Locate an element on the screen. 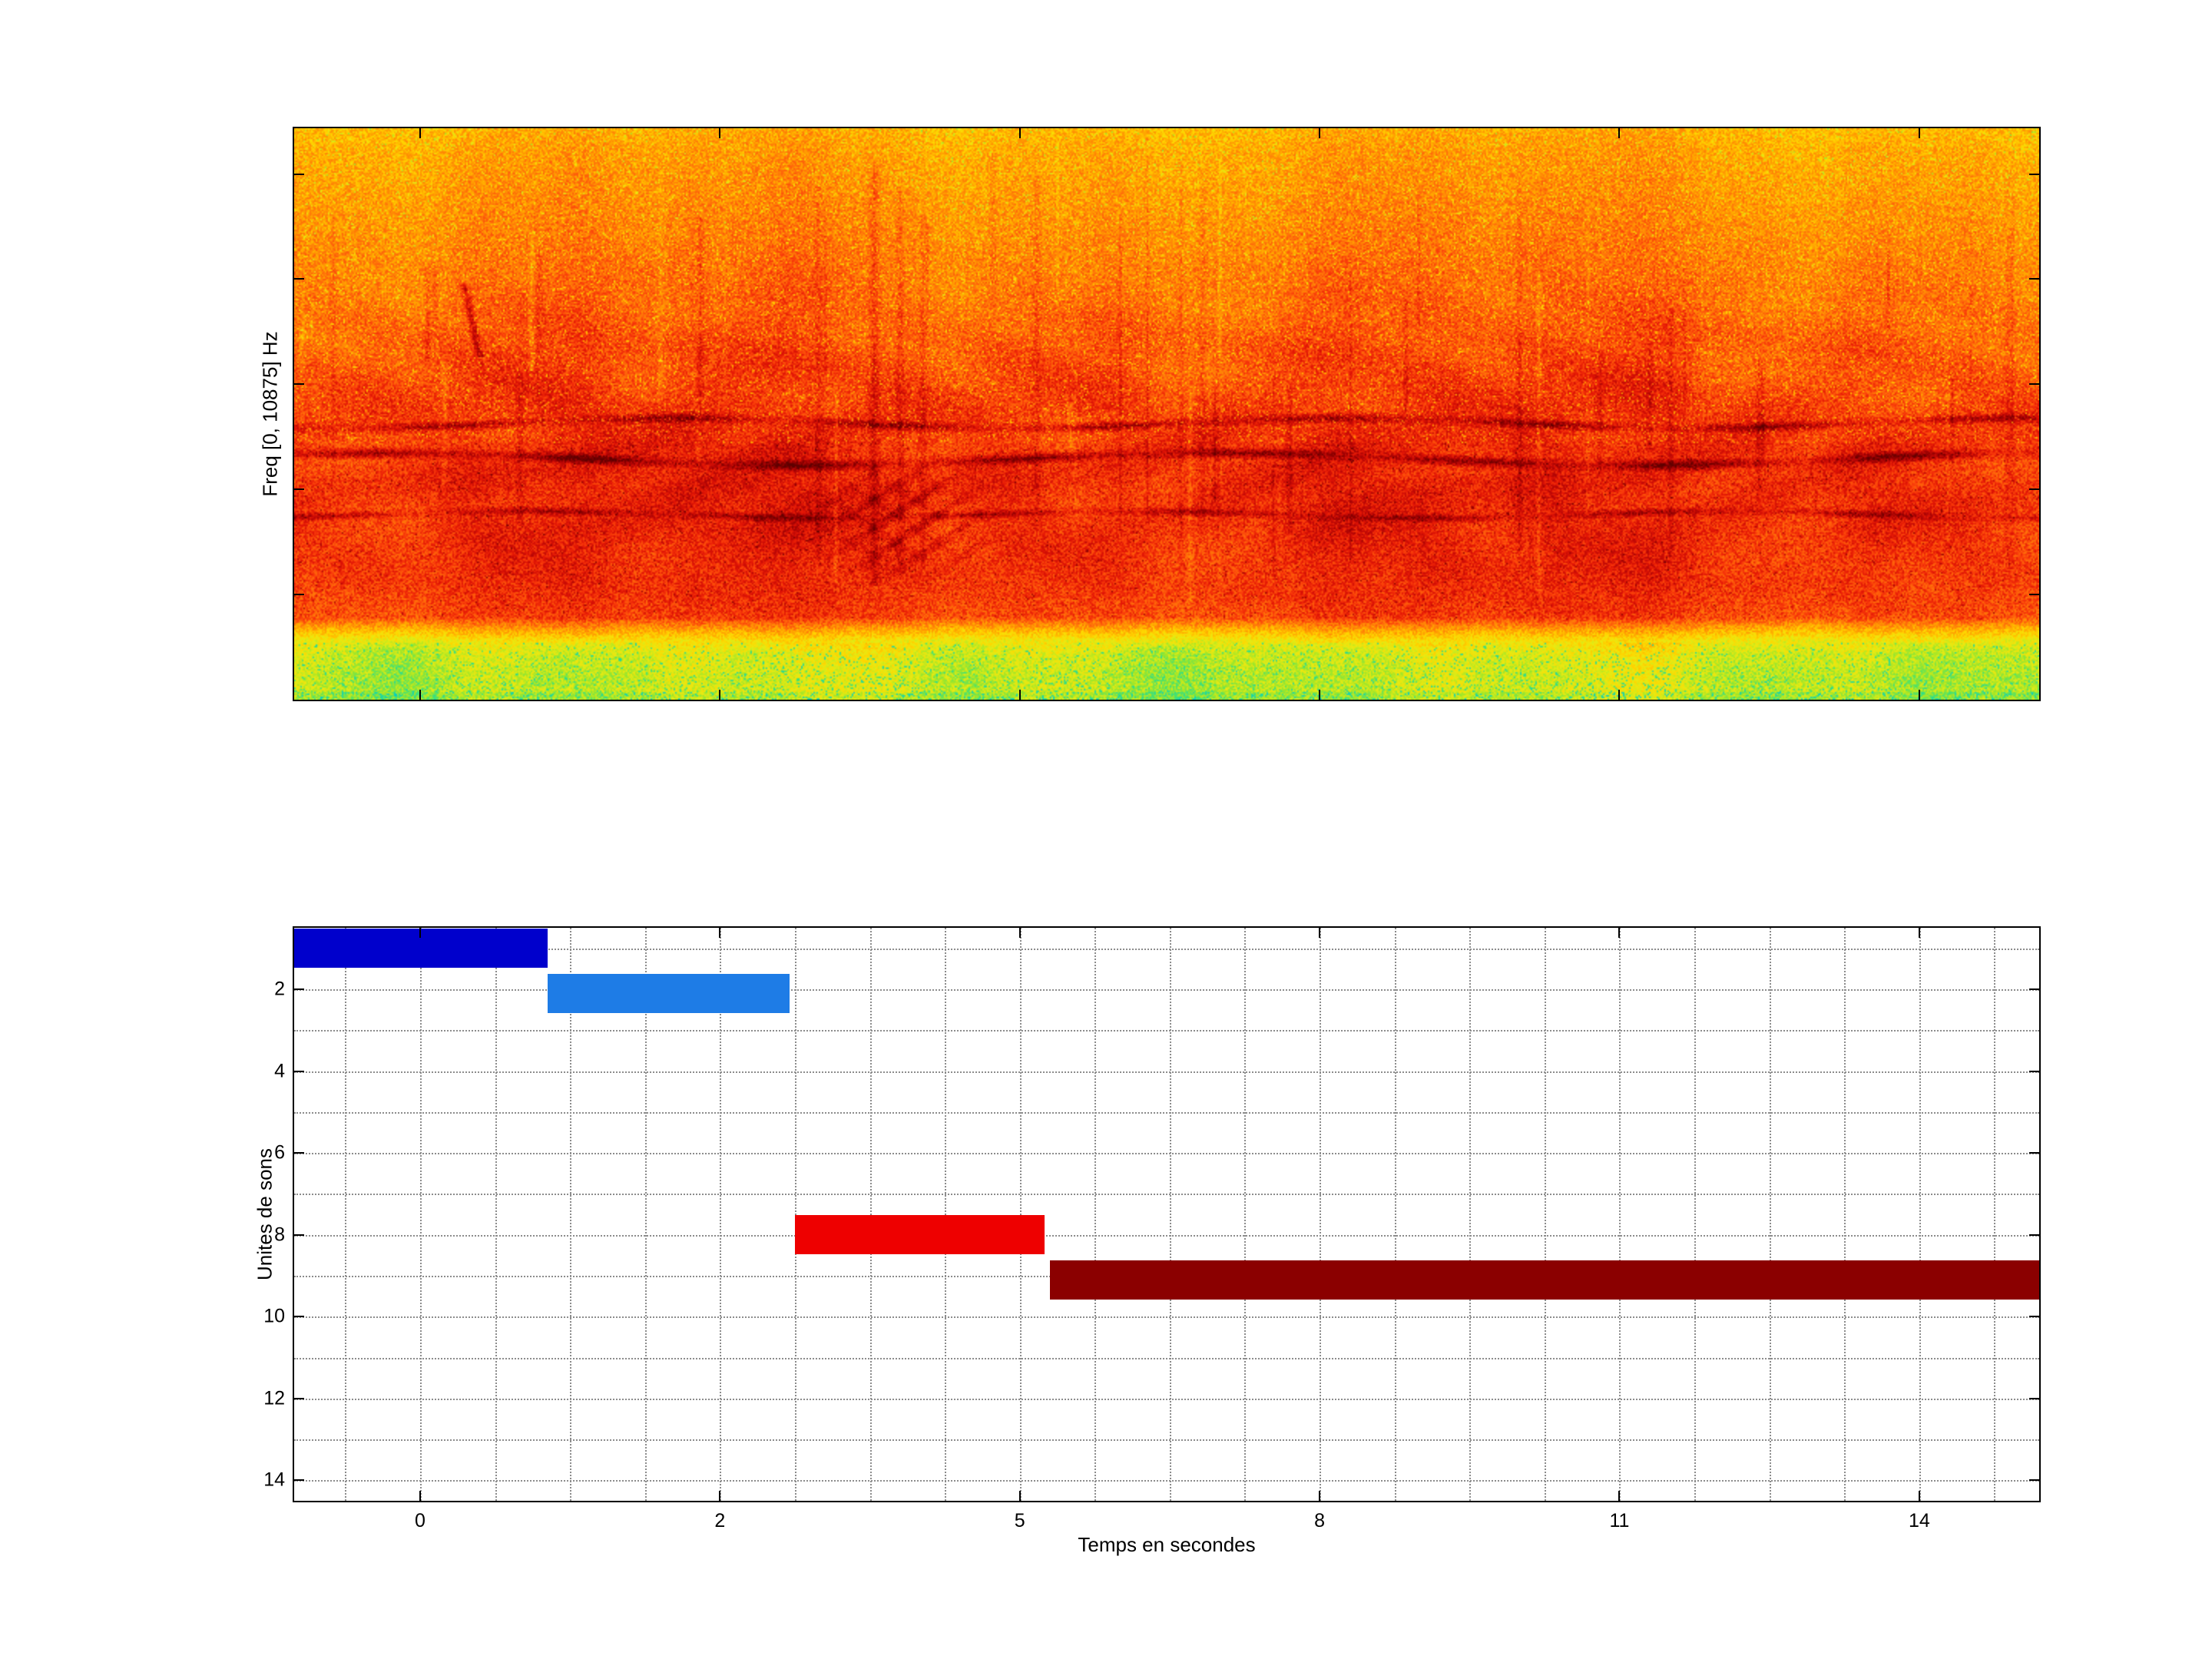  y-tick-label: 2 is located at coordinates (279, 989).